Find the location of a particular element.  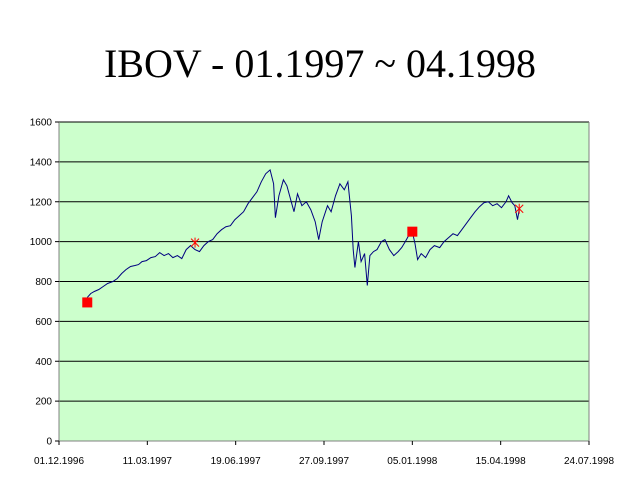

y-tick-label: 600 is located at coordinates (43, 322).